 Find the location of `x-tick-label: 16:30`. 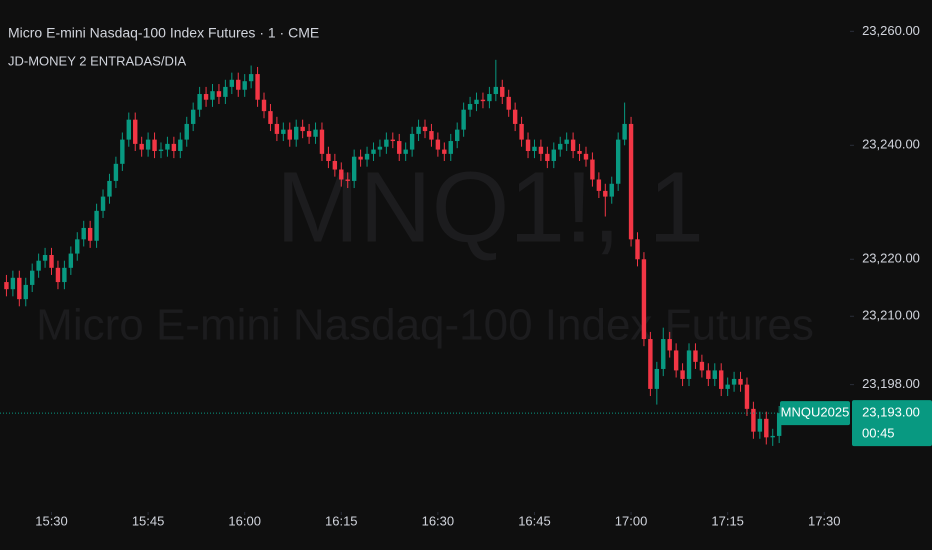

x-tick-label: 16:30 is located at coordinates (438, 520).